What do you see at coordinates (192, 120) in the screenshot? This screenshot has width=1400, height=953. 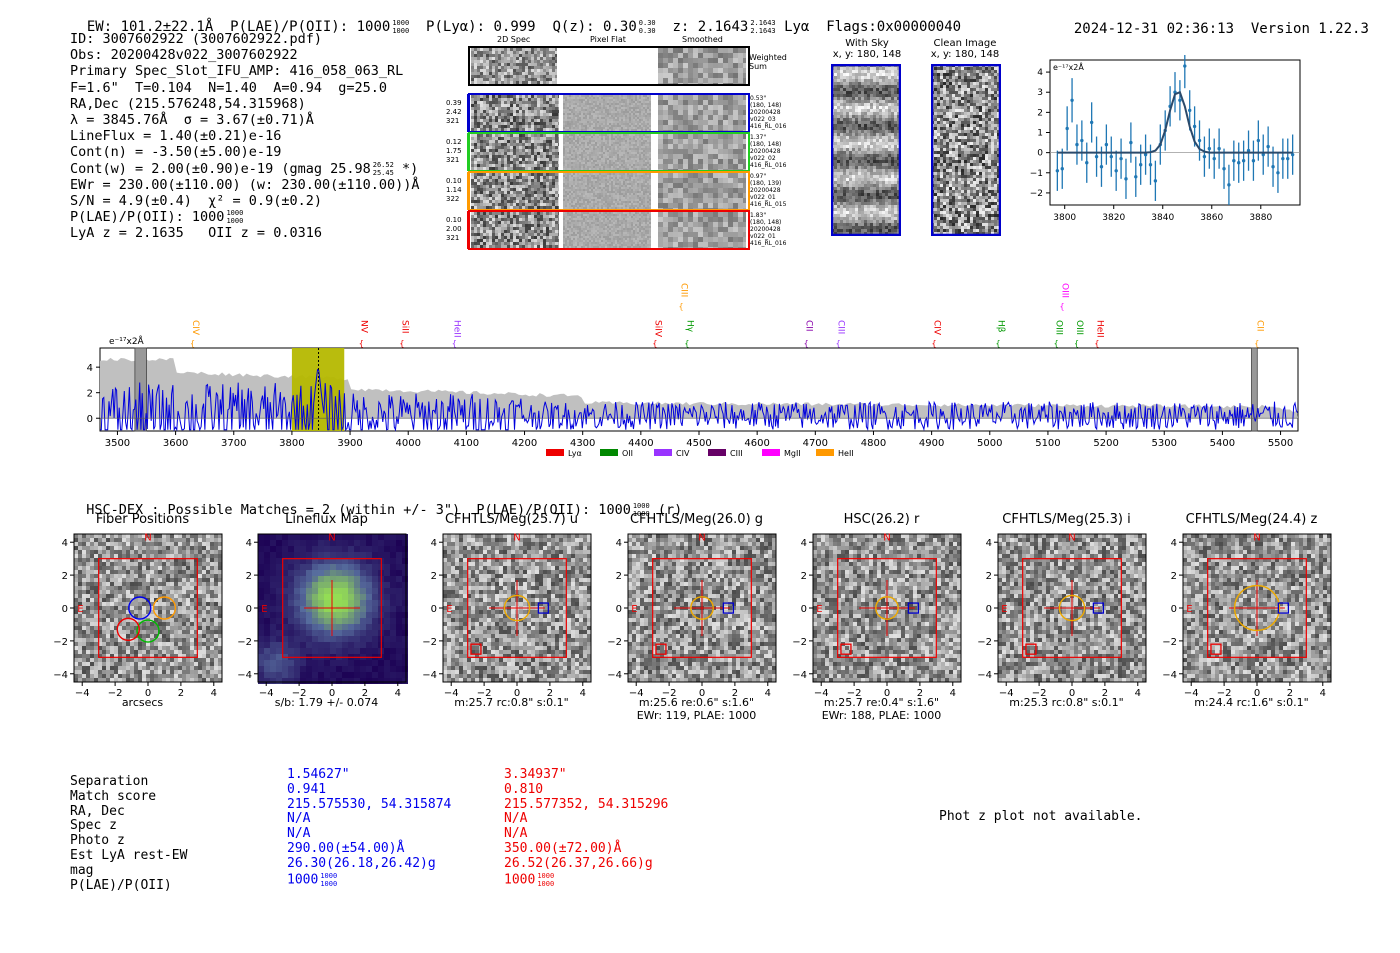 I see `info-lambda: λ = 3845.76Å σ = 3.67(±0.71)Å` at bounding box center [192, 120].